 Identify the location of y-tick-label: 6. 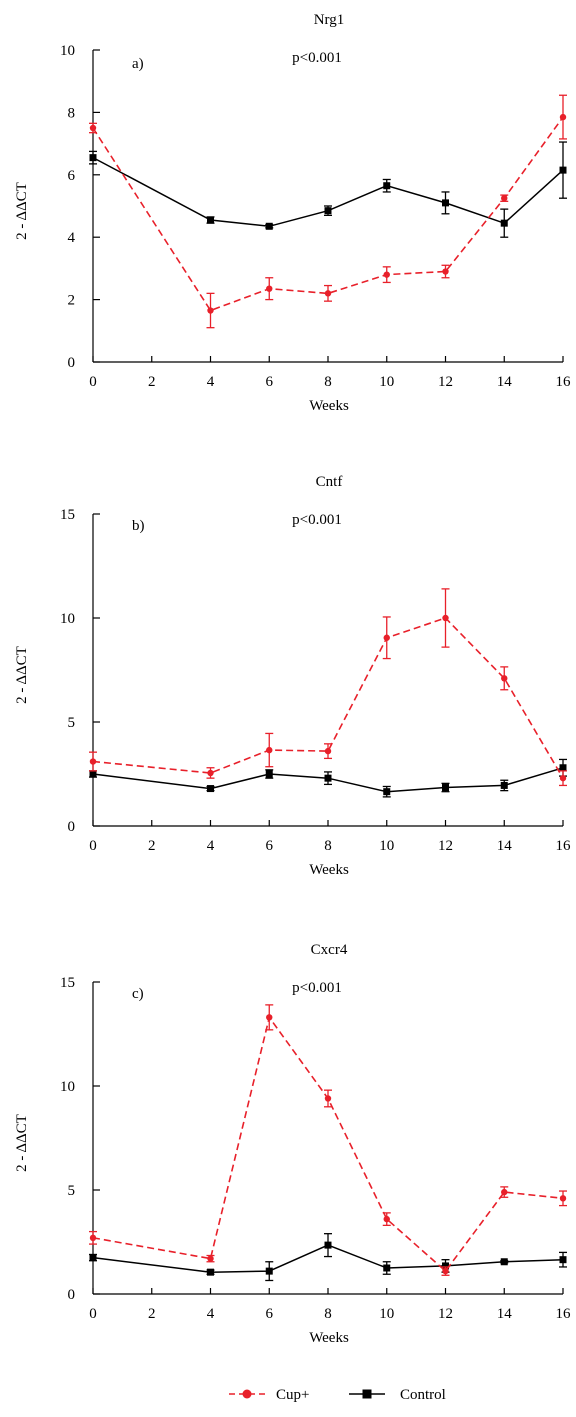
(72, 176).